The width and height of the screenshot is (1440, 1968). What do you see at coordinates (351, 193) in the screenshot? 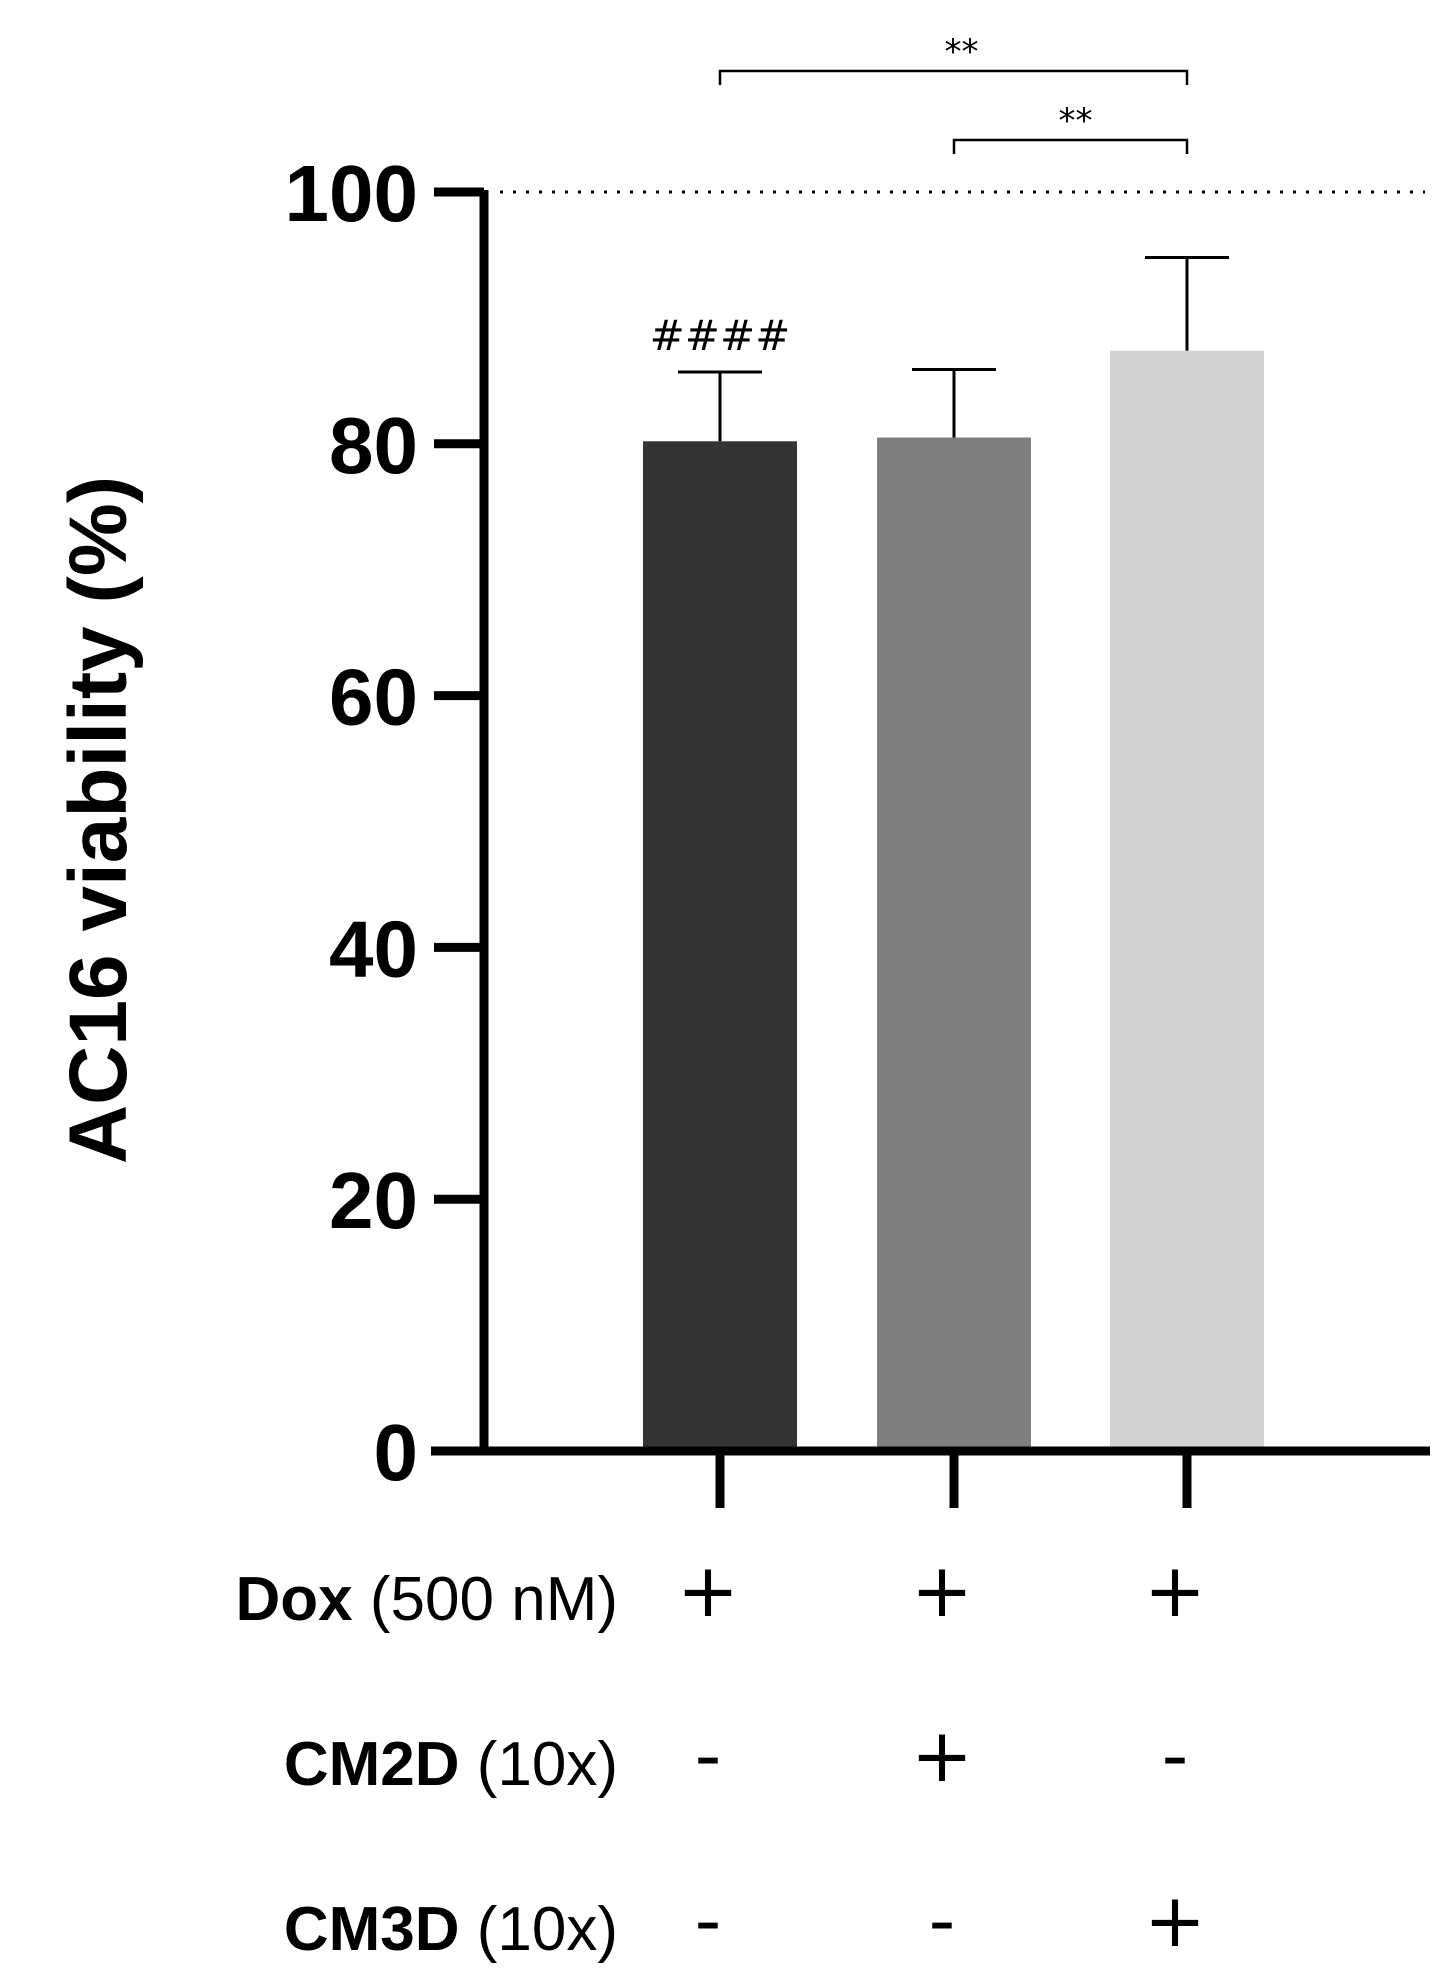
I see `y-tick-label-100: 100` at bounding box center [351, 193].